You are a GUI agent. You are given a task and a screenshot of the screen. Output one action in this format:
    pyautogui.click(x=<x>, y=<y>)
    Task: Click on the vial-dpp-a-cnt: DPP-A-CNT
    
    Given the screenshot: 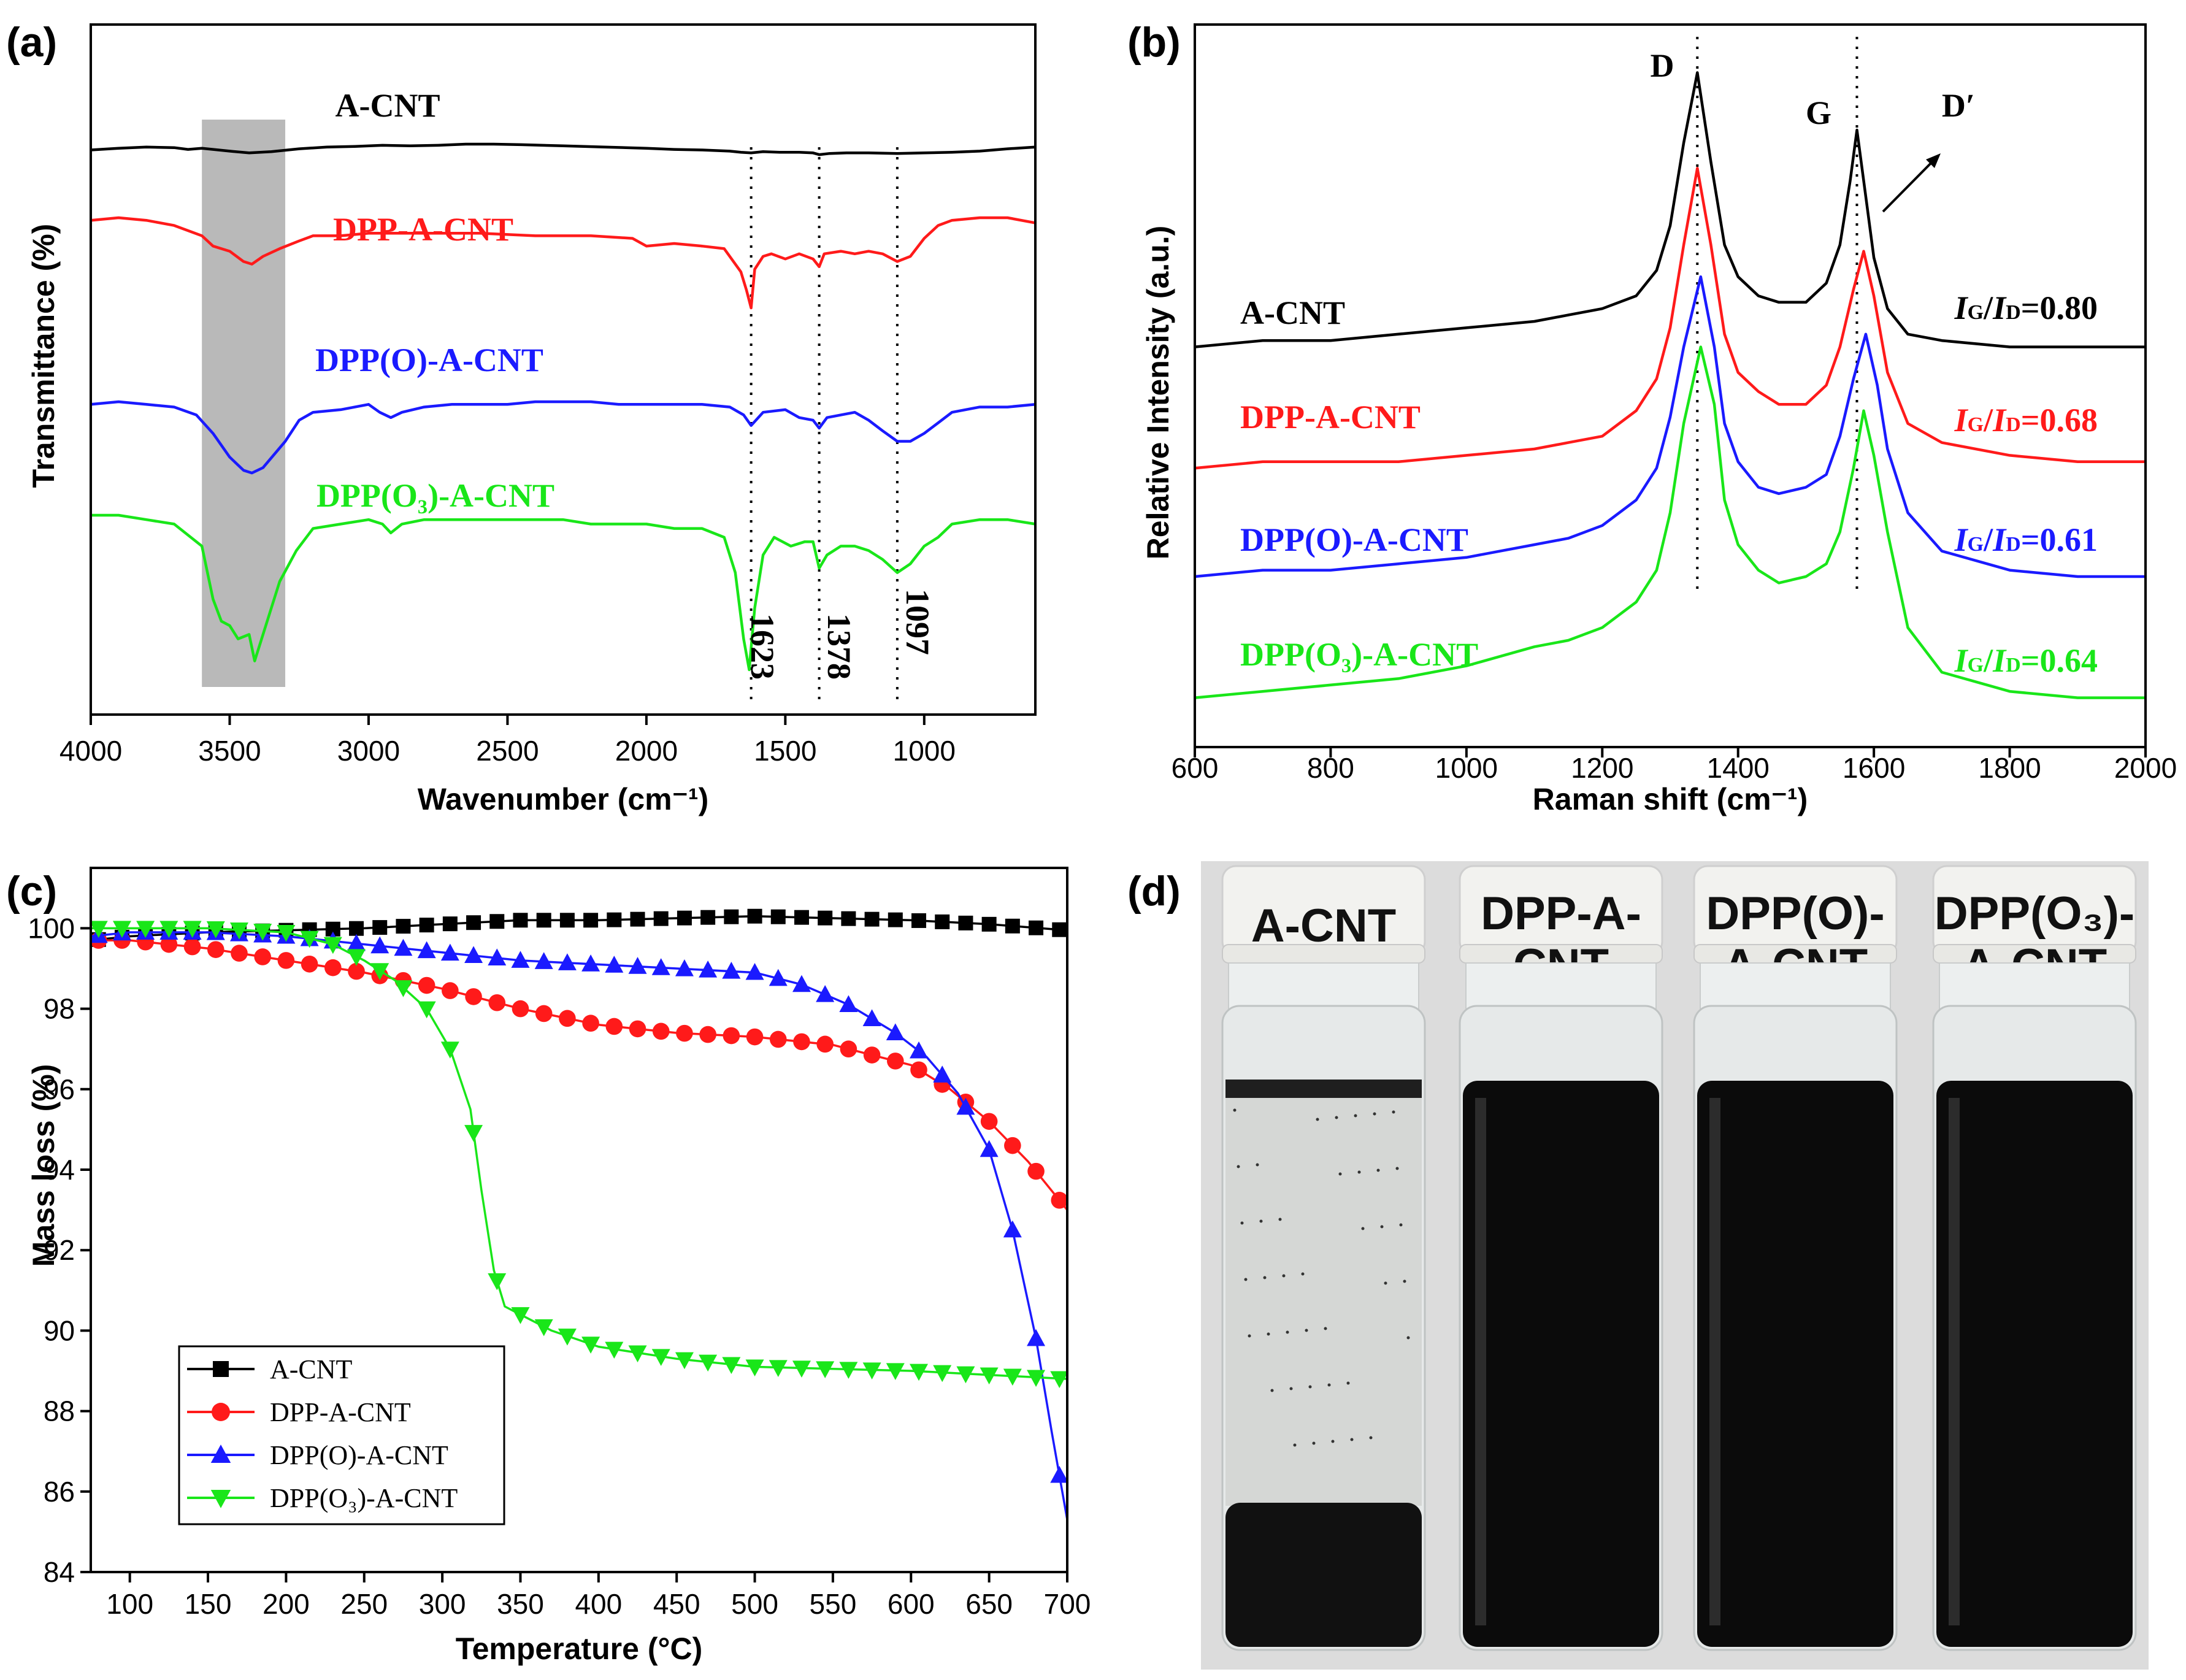 What is the action you would take?
    pyautogui.click(x=1561, y=1258)
    